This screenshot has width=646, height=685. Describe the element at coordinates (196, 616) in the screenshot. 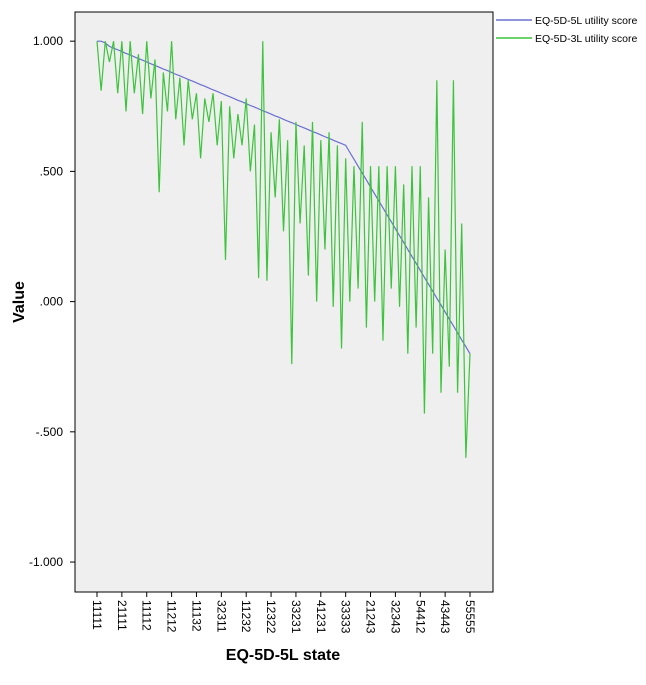

I see `x-tick-label: 11132` at that location.